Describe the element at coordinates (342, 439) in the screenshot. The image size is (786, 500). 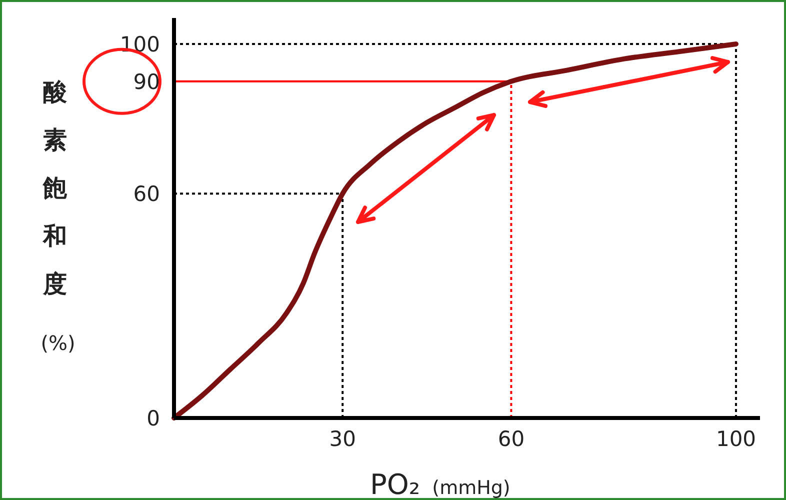
I see `x-tick-label: 30` at that location.